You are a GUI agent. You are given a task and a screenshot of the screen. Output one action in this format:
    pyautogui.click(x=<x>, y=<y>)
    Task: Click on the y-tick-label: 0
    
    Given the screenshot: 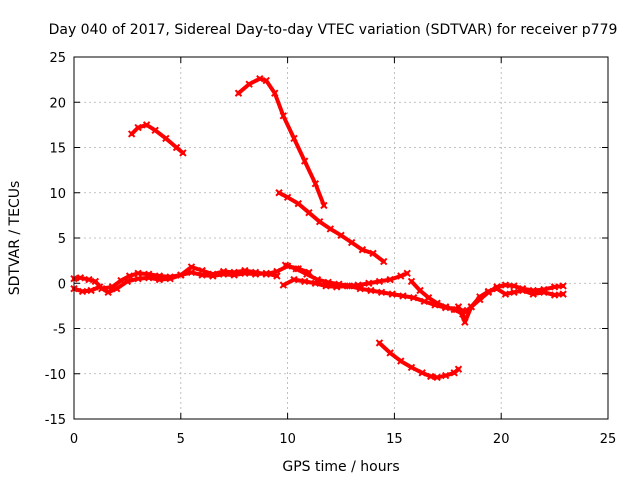 What is the action you would take?
    pyautogui.click(x=62, y=284)
    